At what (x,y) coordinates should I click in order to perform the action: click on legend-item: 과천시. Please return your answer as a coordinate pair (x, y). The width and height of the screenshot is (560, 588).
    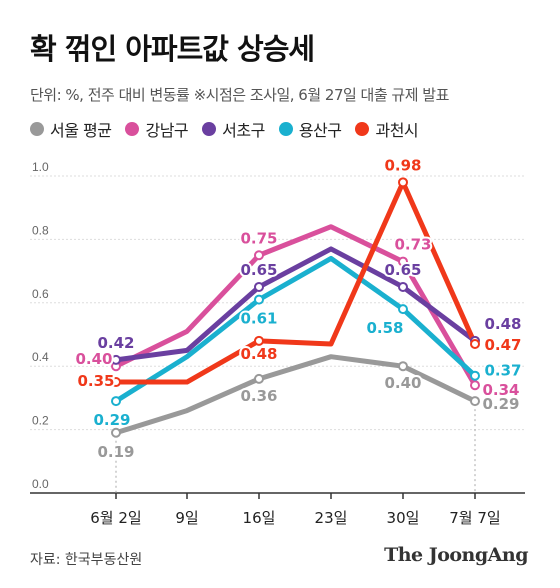
    Looking at the image, I should click on (387, 129).